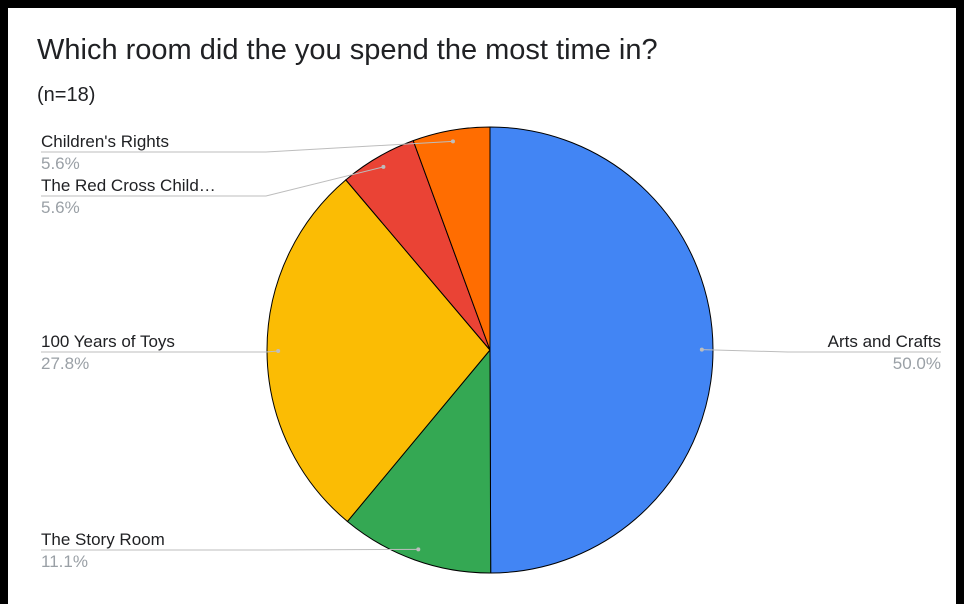 This screenshot has height=604, width=964. I want to click on slice-percent-the-story-room: 11.1%, so click(64, 561).